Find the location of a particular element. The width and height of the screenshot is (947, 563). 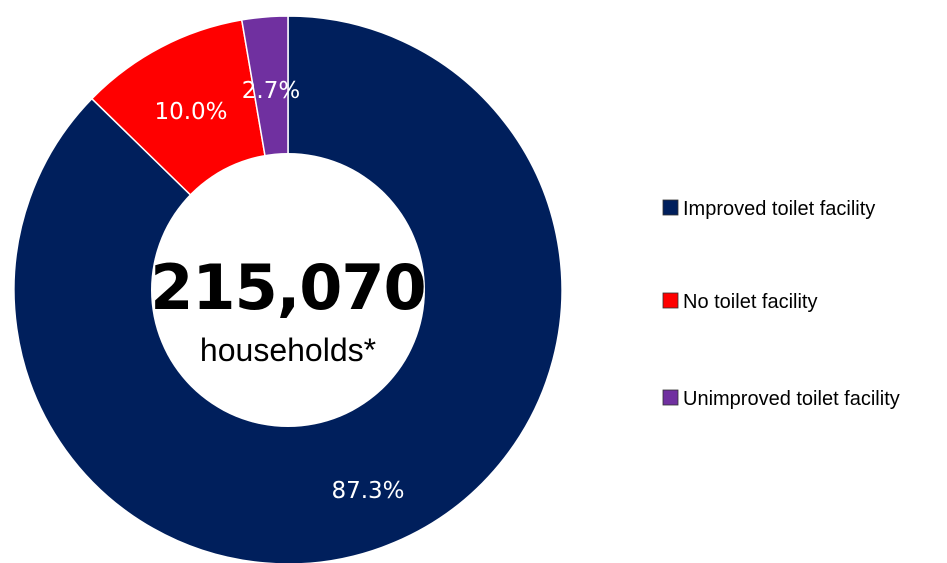

donut-hole is located at coordinates (288, 290).